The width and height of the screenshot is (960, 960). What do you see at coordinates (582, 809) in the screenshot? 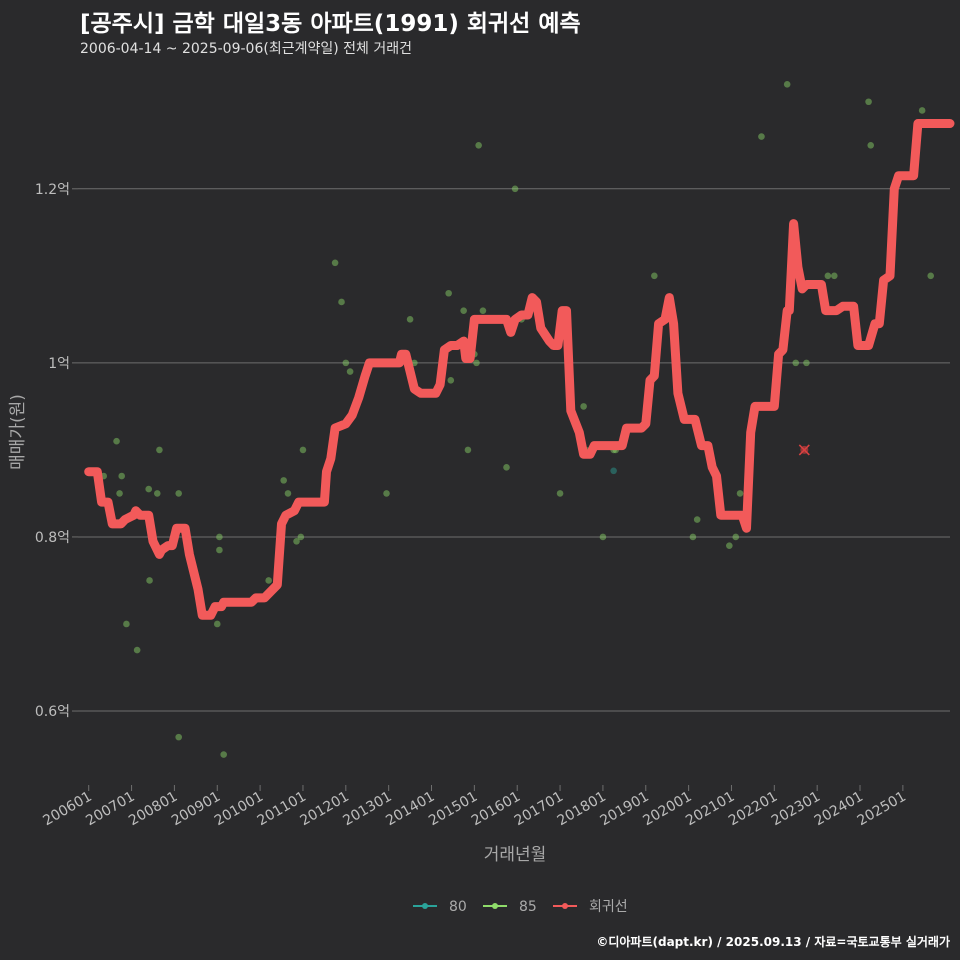
I see `x-tick-label: 201801` at bounding box center [582, 809].